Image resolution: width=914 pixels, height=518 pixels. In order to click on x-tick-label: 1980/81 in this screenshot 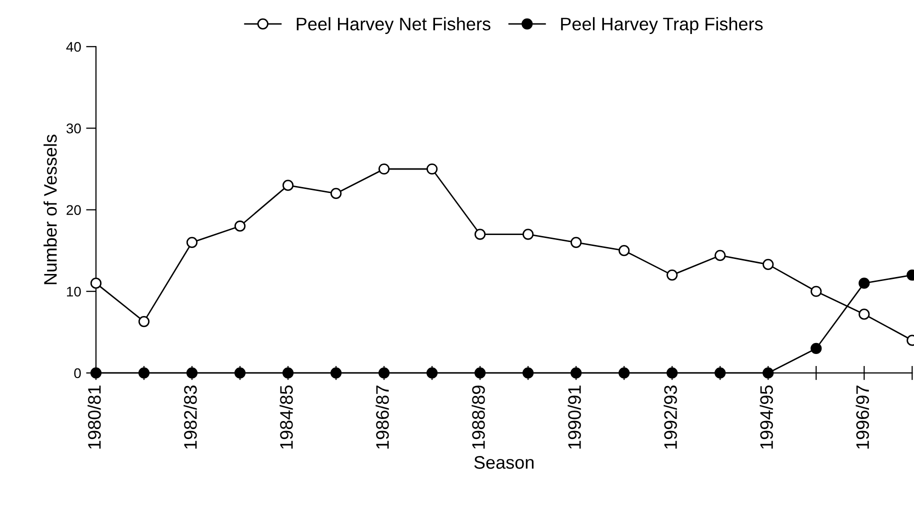, I will do `click(94, 417)`.